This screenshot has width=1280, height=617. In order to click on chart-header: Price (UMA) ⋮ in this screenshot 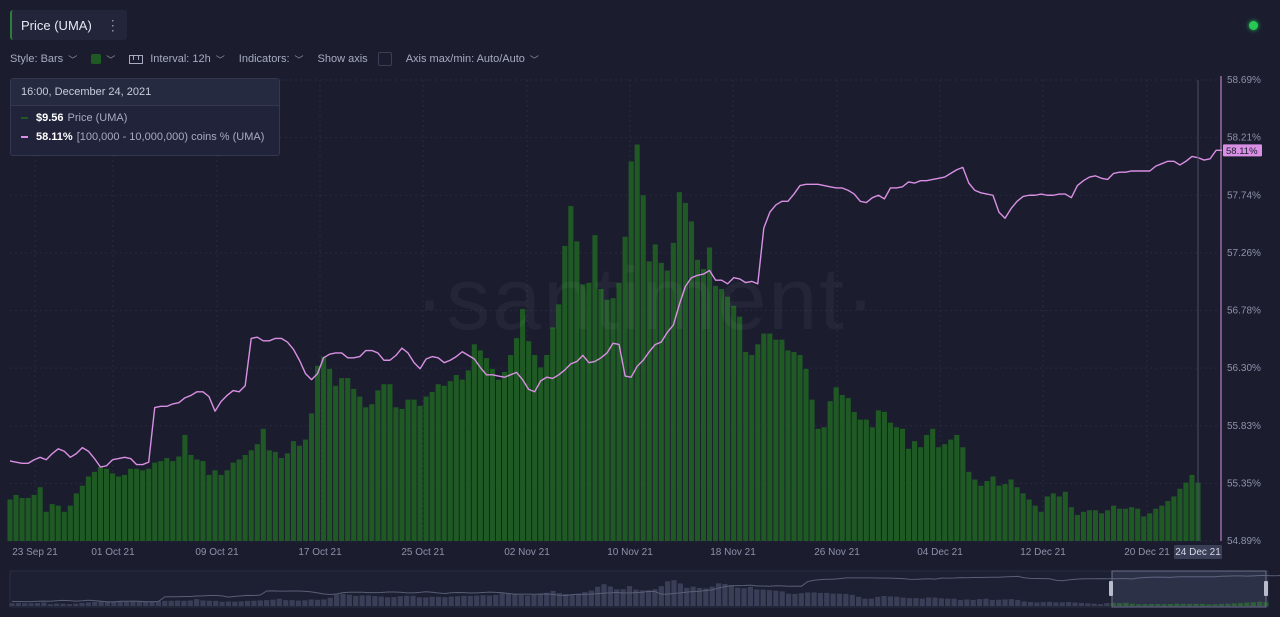, I will do `click(640, 25)`.